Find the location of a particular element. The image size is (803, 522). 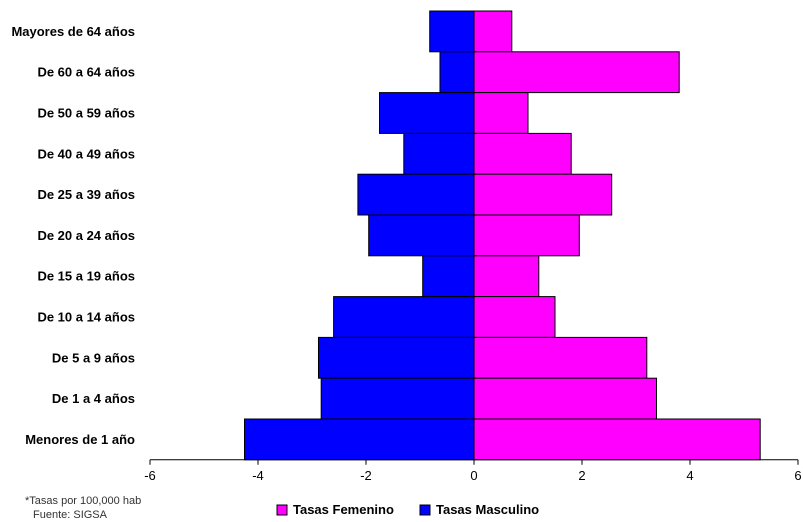

legend-label-femenino: Tasas Femenino is located at coordinates (343, 509).